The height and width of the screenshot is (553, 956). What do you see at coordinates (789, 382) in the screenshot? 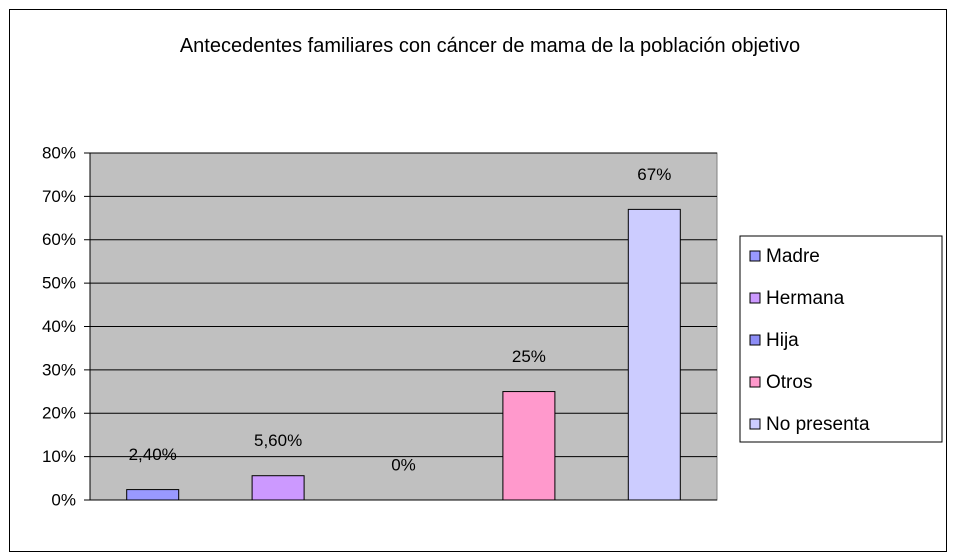
I see `legend-label: Otros` at bounding box center [789, 382].